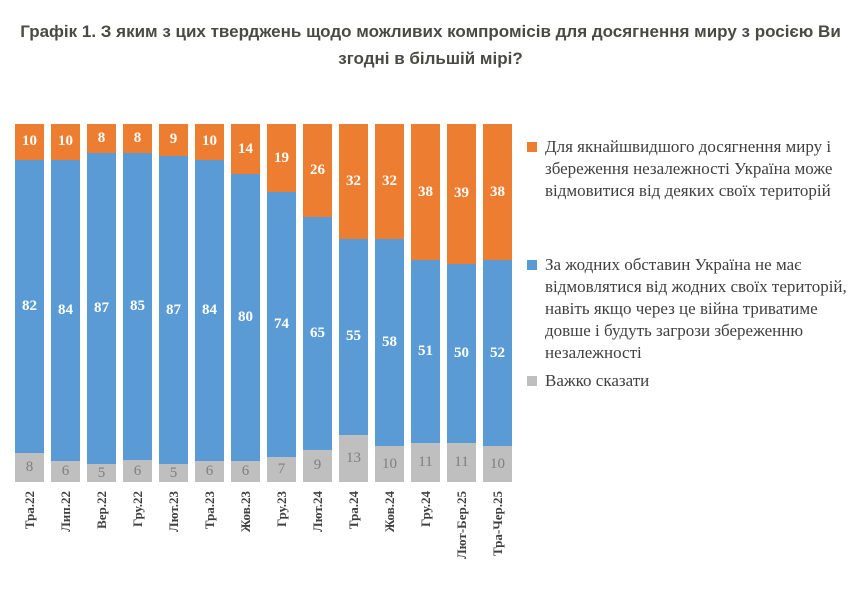  Describe the element at coordinates (245, 512) in the screenshot. I see `x-axis-label: Жов.23` at that location.